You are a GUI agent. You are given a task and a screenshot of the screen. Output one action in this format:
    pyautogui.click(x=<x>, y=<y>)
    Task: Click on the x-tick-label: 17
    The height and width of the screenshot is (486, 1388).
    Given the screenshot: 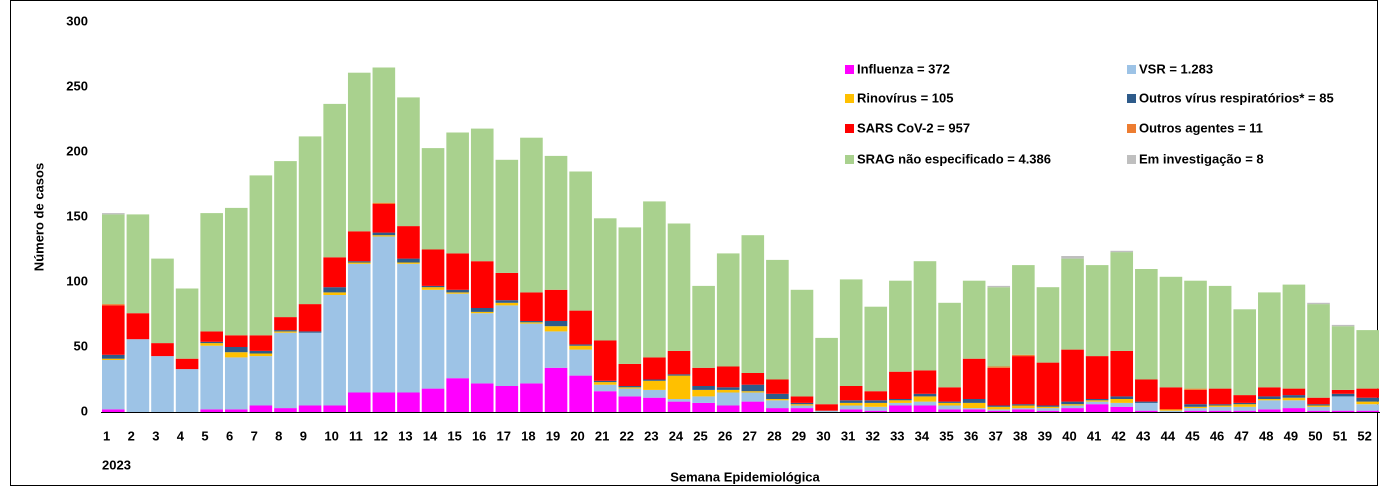 What is the action you would take?
    pyautogui.click(x=504, y=435)
    